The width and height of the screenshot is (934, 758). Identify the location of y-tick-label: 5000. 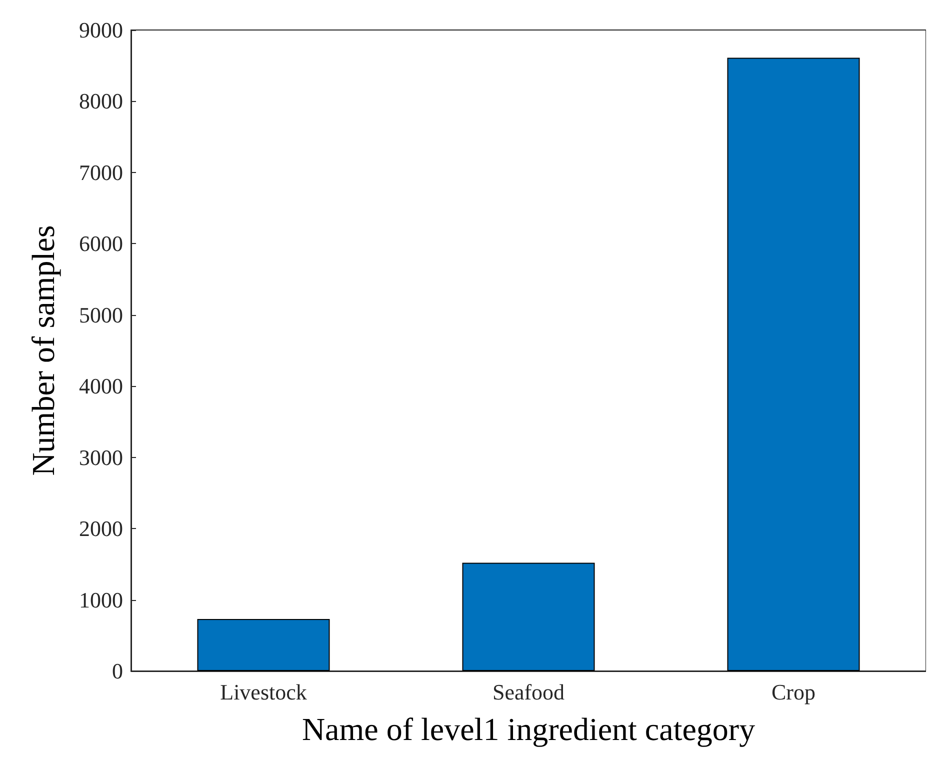
(101, 315).